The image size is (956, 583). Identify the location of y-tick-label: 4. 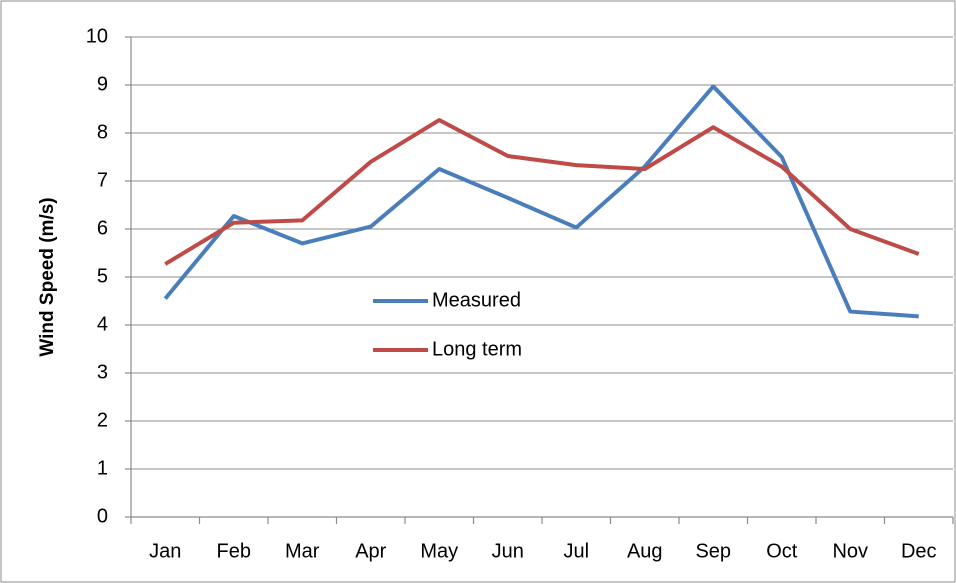
(102, 324).